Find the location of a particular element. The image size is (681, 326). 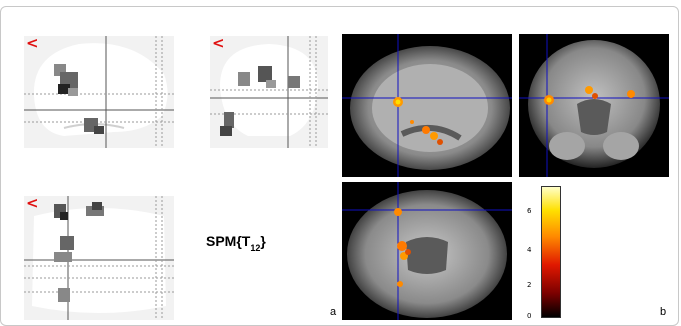

spm-statistic-label: SPM{T12} is located at coordinates (236, 243).